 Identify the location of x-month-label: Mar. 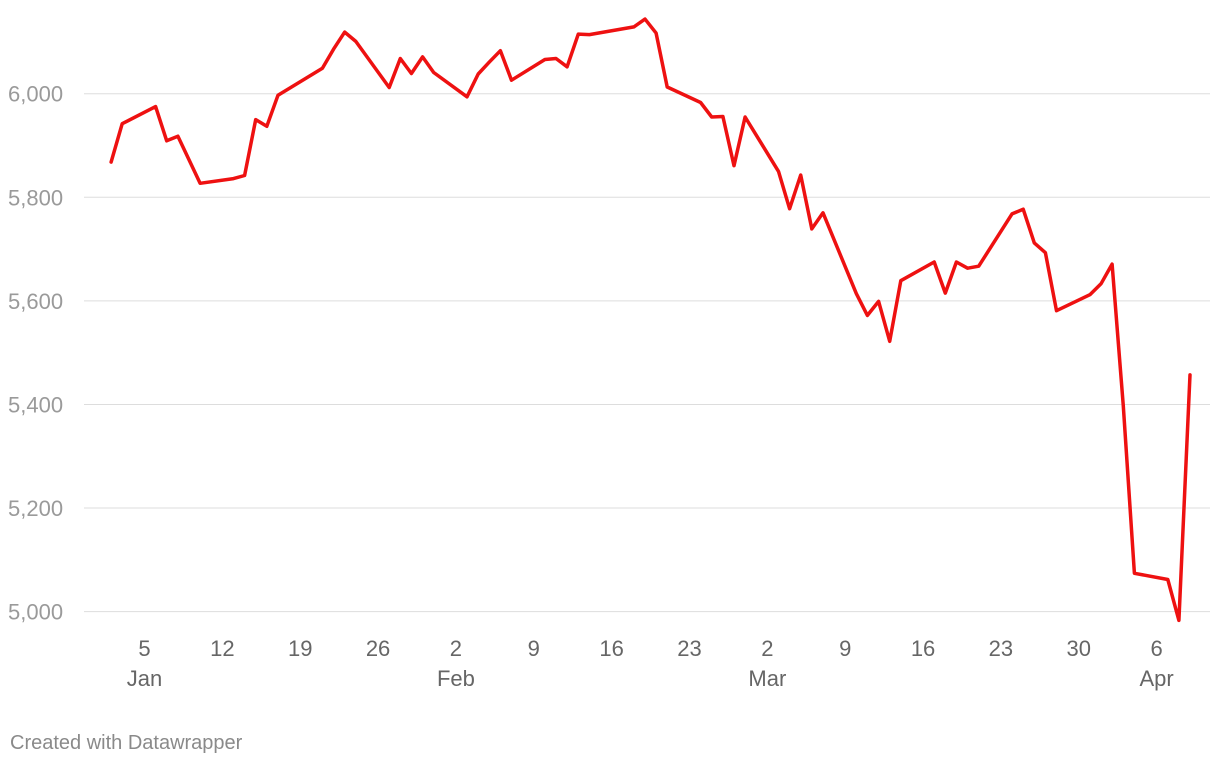
(767, 678).